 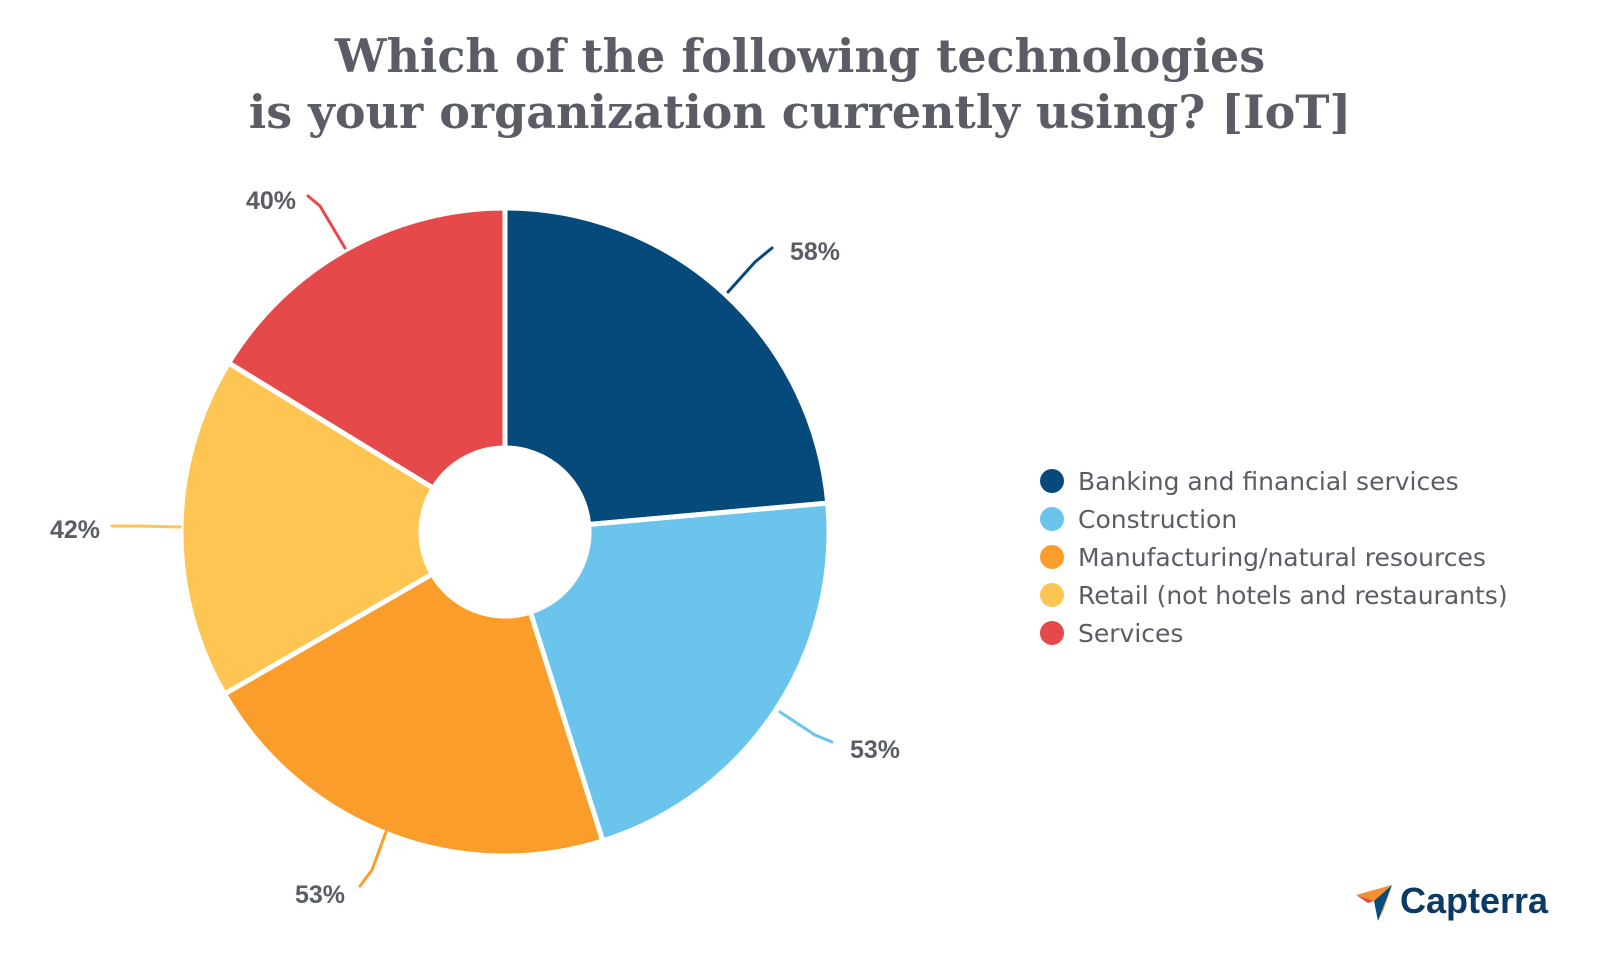 I want to click on legend-item-construction: Construction, so click(x=1274, y=519).